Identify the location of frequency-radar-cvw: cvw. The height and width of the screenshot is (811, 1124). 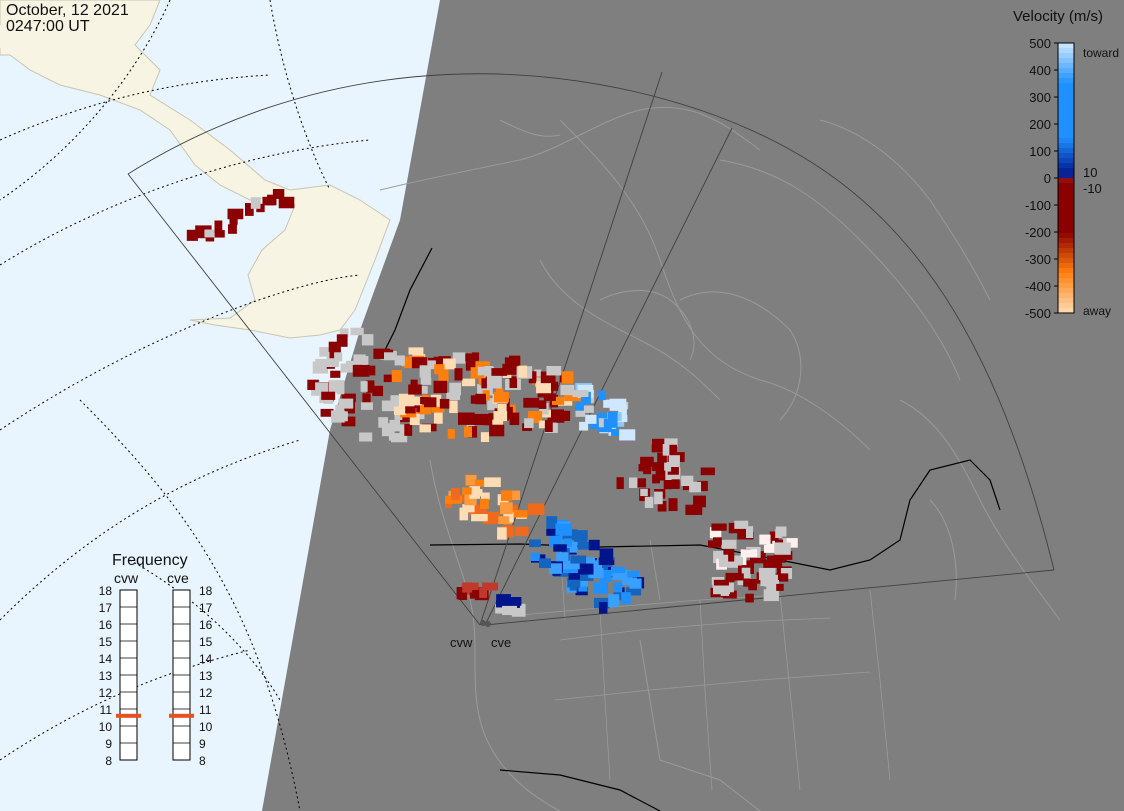
(126, 578).